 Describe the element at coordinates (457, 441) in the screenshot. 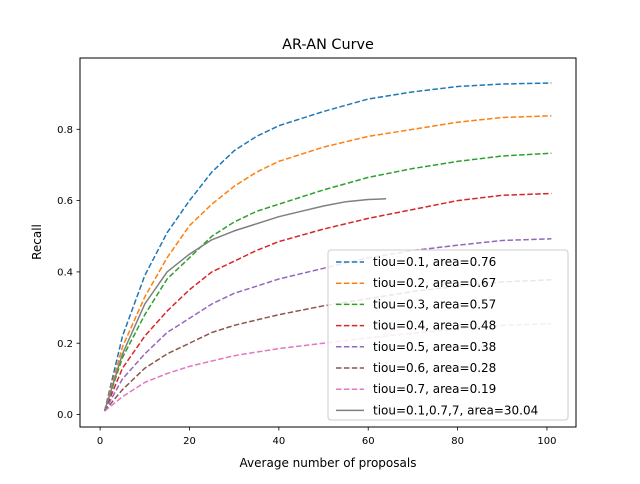

I see `x-tick-label: 80` at that location.